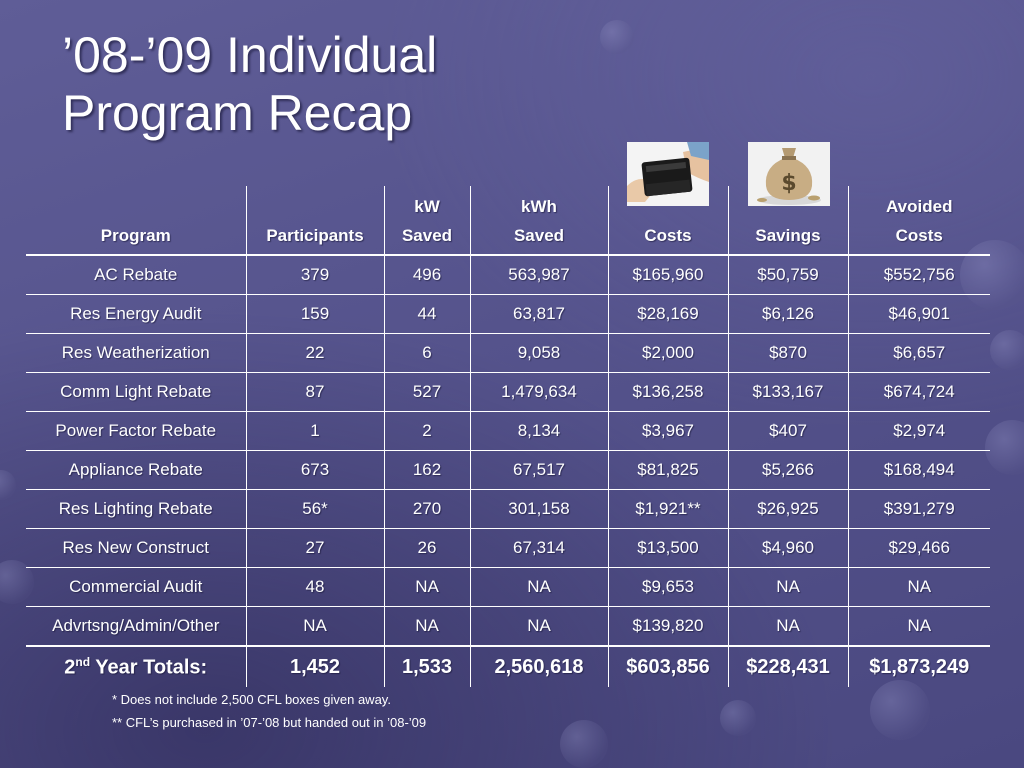 The image size is (1024, 768). What do you see at coordinates (667, 274) in the screenshot?
I see `cell-costs: $165,960` at bounding box center [667, 274].